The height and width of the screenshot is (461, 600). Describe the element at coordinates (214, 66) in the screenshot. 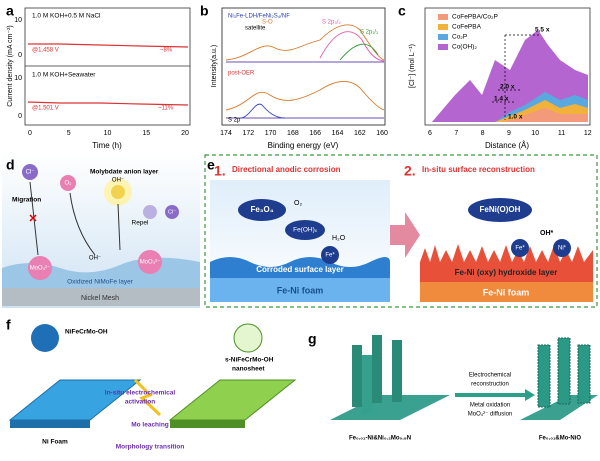

I see `y-label: Intensity(a.u.)` at that location.